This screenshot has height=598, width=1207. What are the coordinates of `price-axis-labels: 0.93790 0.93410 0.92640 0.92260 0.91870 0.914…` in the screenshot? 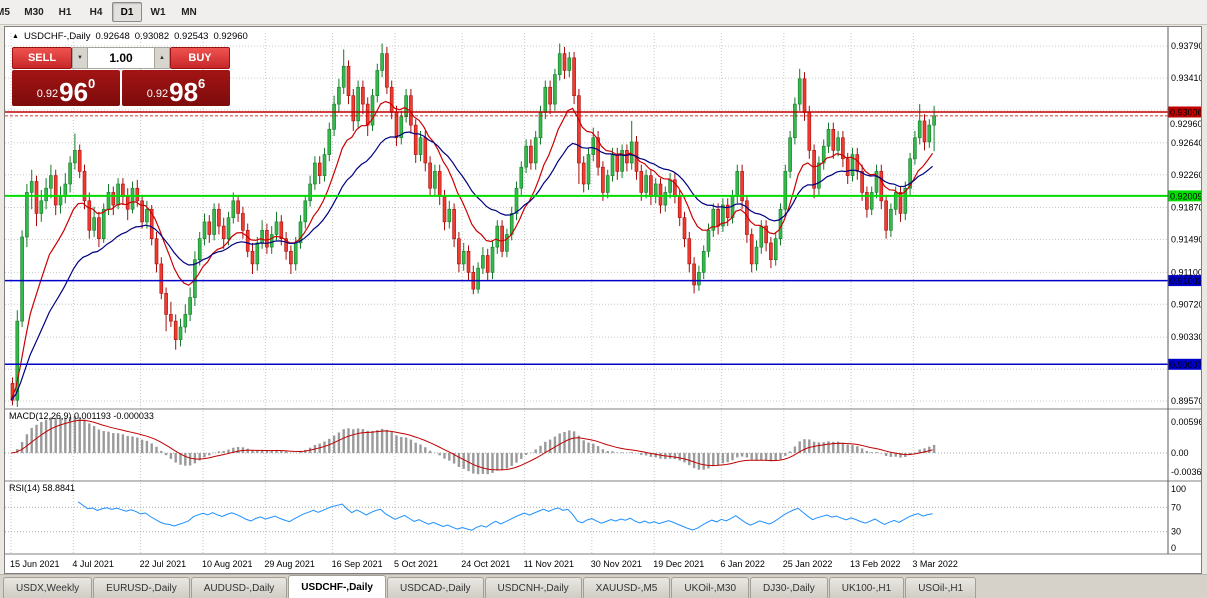 It's located at (1186, 223).